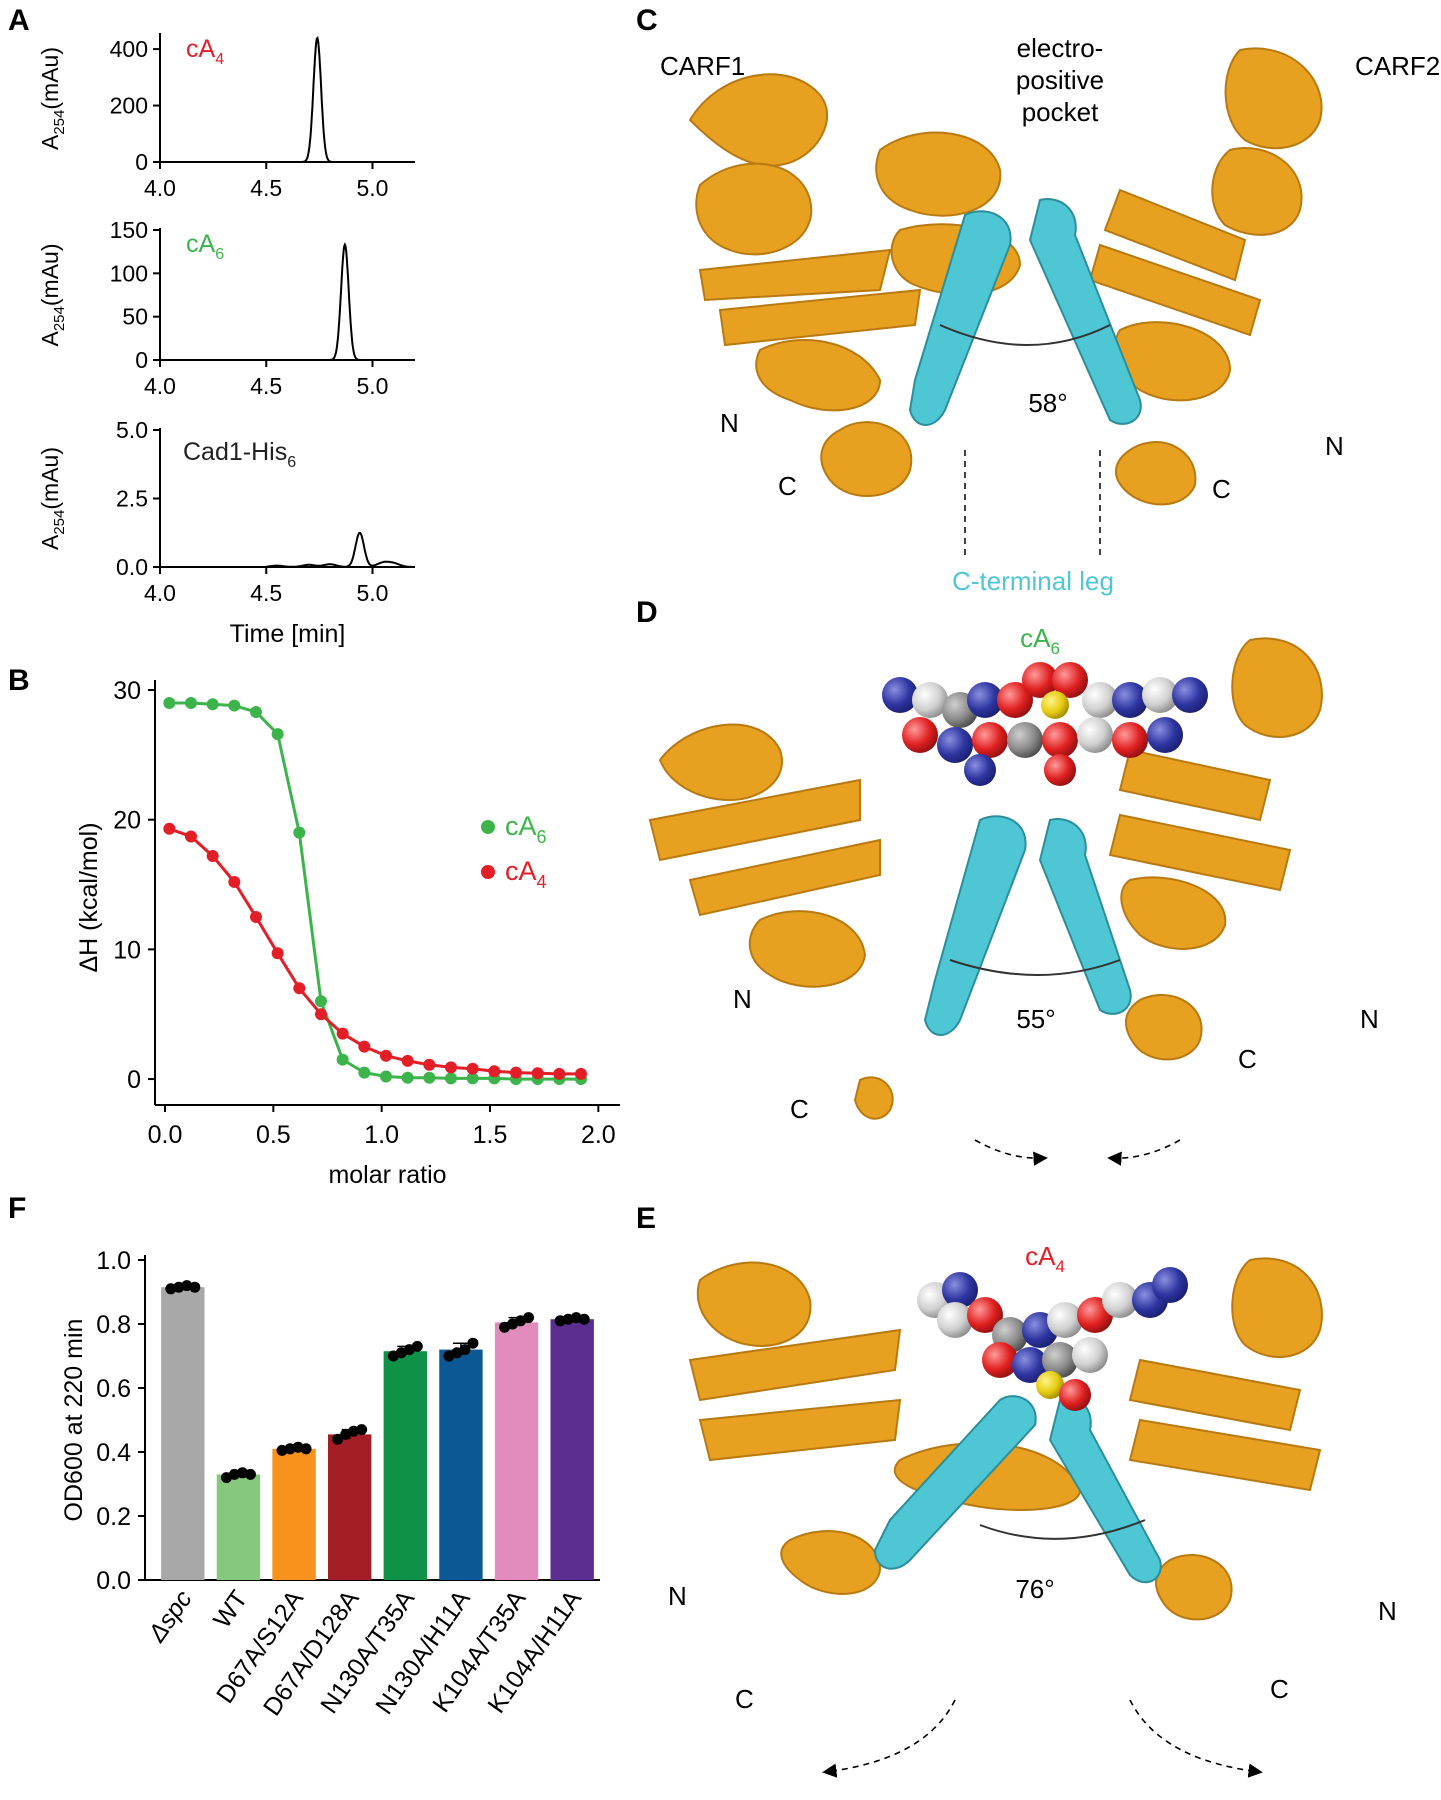 The image size is (1441, 1800). Describe the element at coordinates (646, 1218) in the screenshot. I see `panel-label-e: E` at that location.